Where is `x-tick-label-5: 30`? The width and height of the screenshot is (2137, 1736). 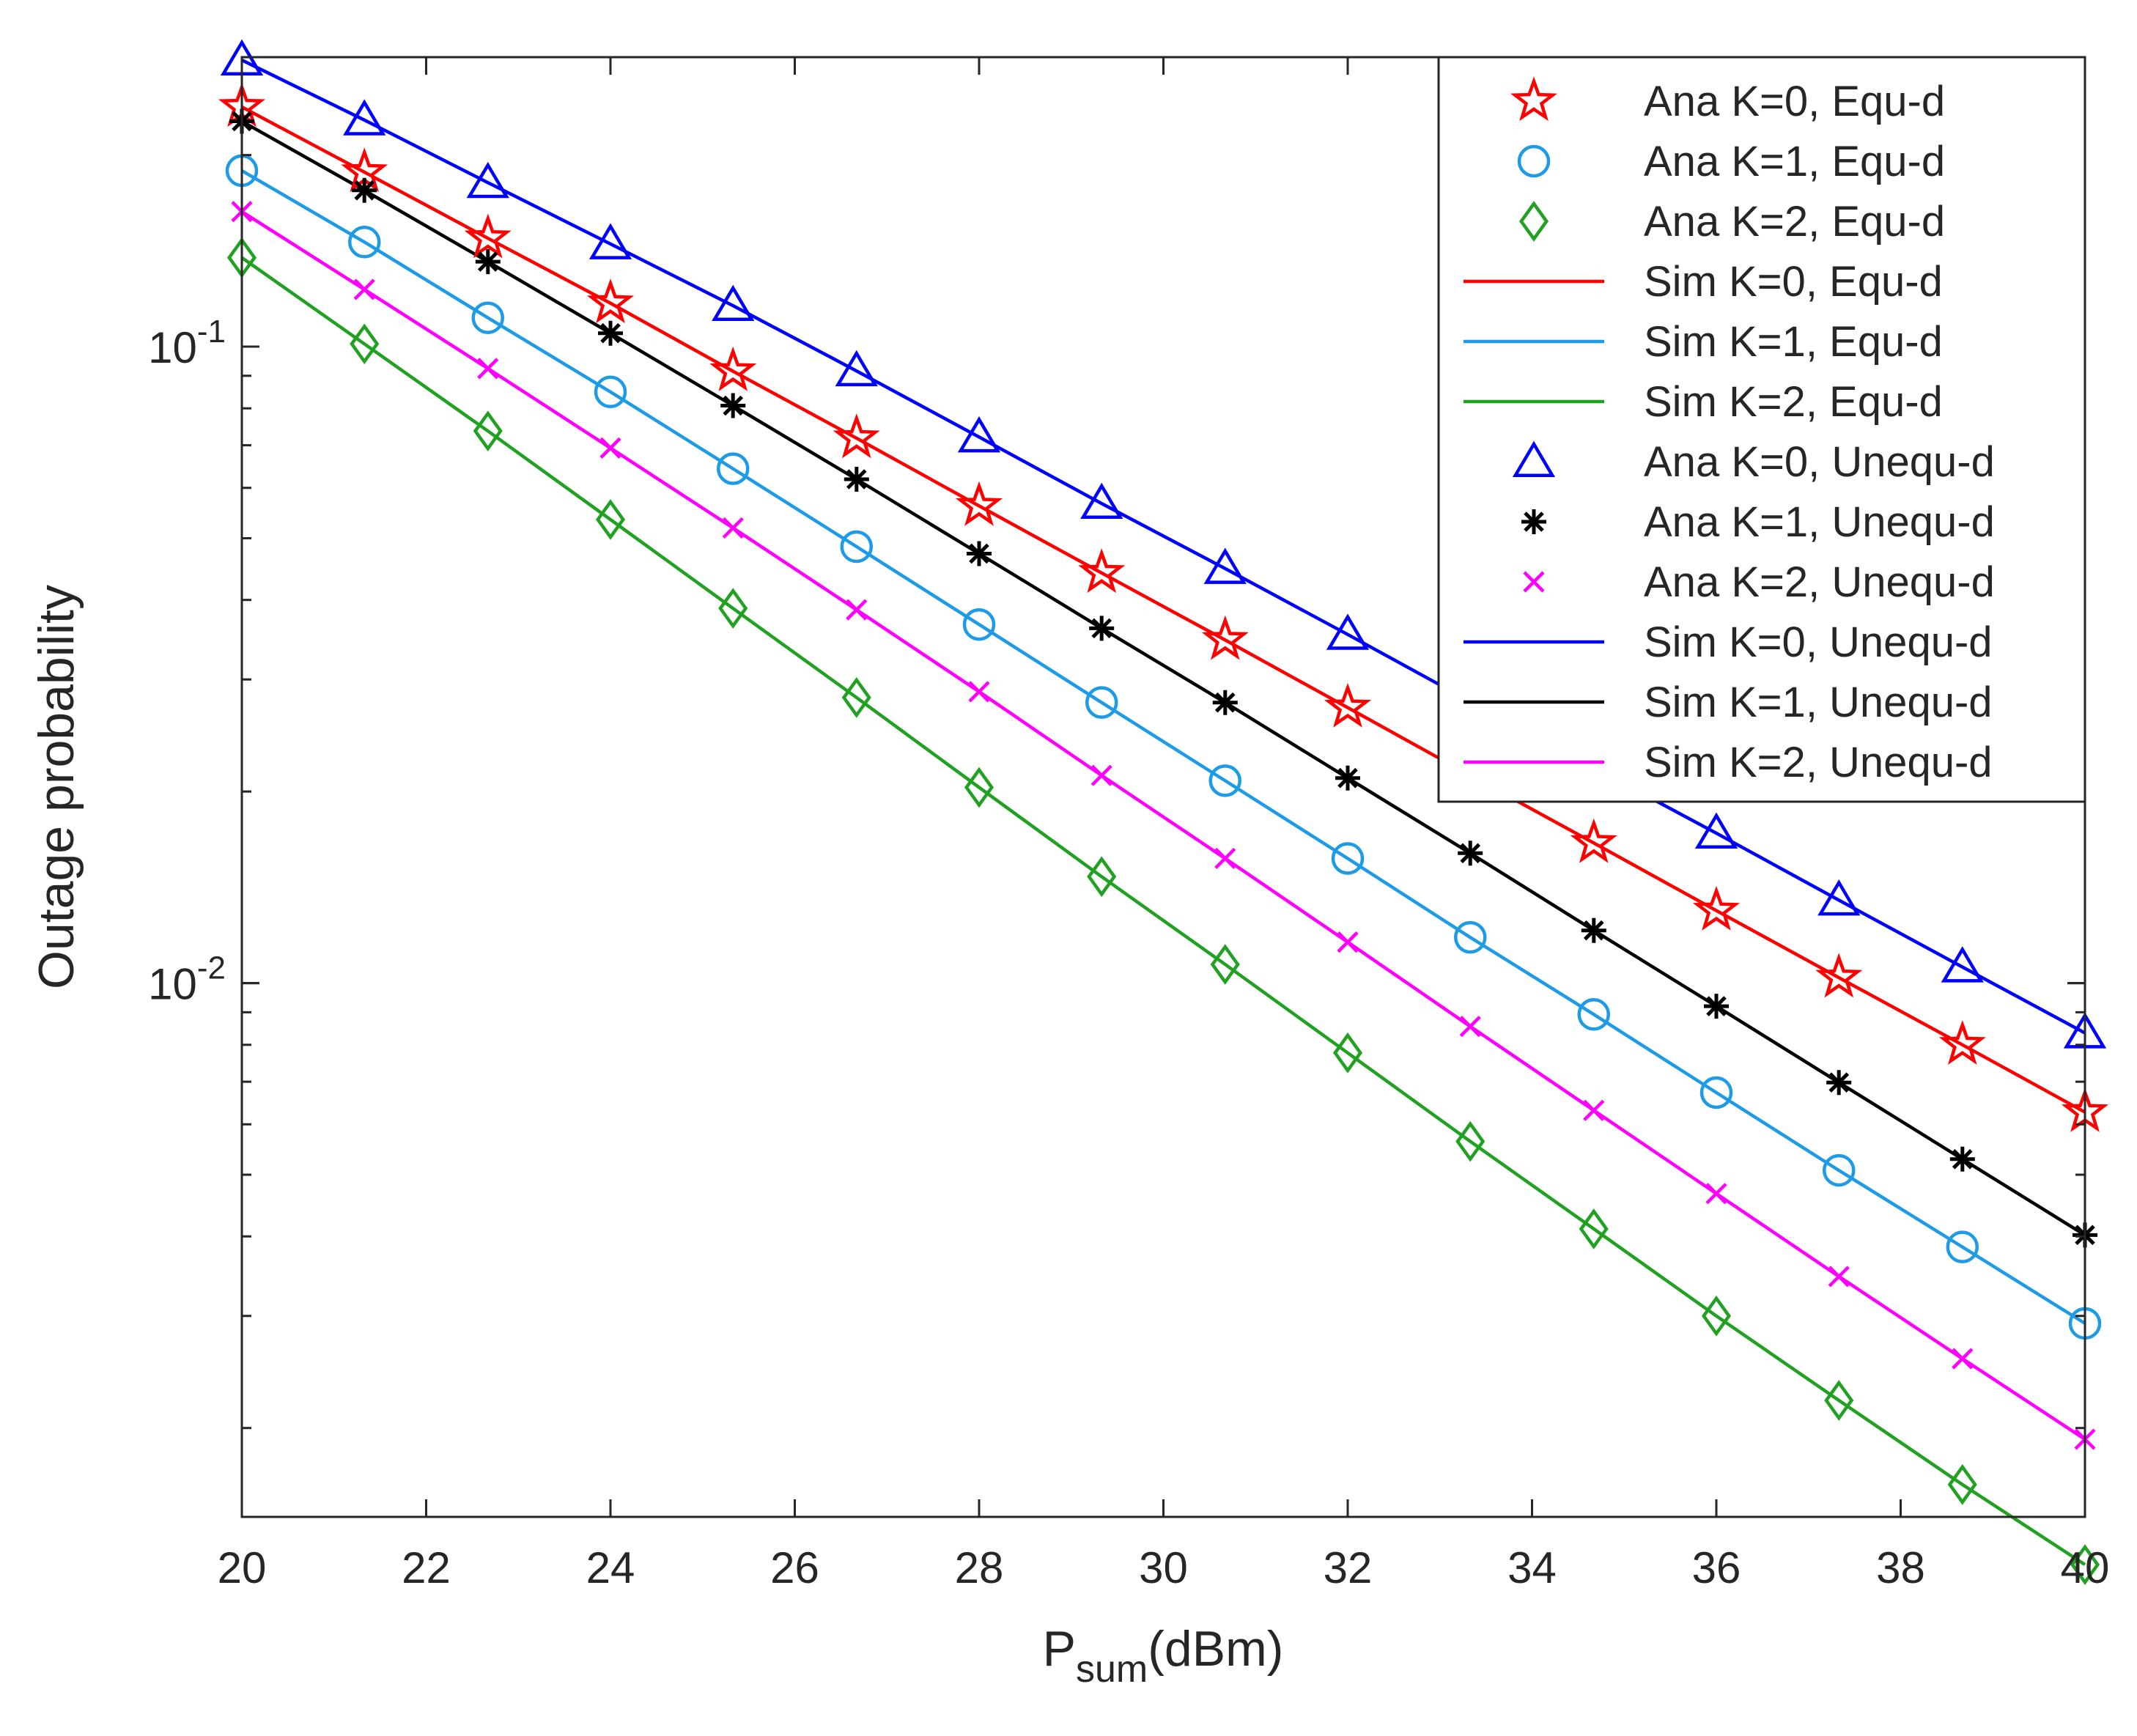 x-tick-label-5: 30 is located at coordinates (1163, 1567).